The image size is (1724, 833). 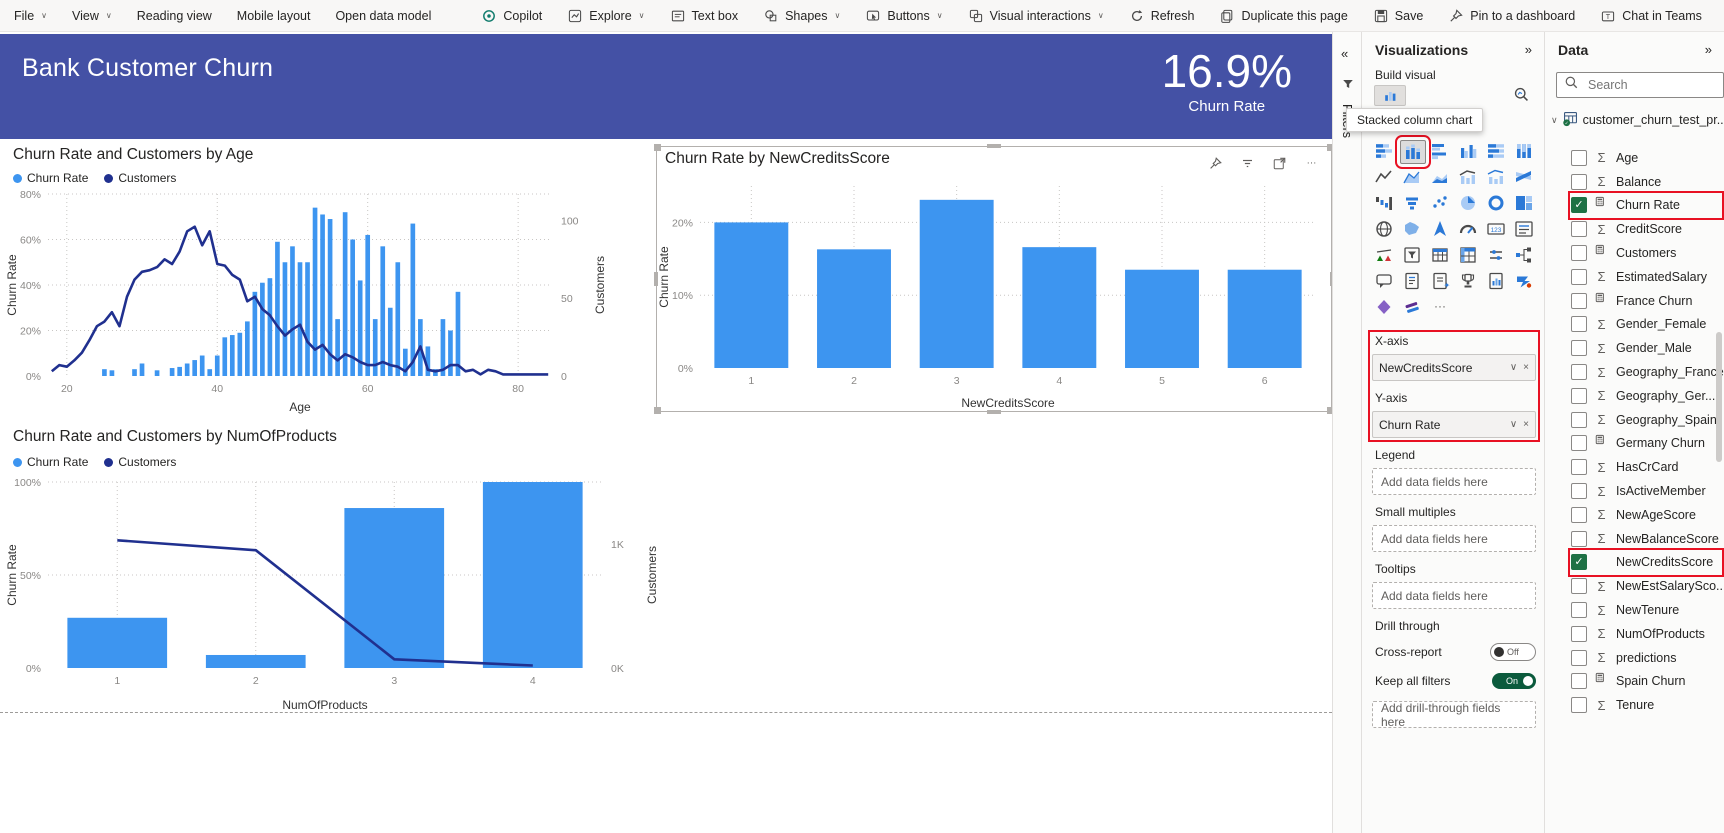 What do you see at coordinates (1521, 97) in the screenshot?
I see `analytics-search-icon` at bounding box center [1521, 97].